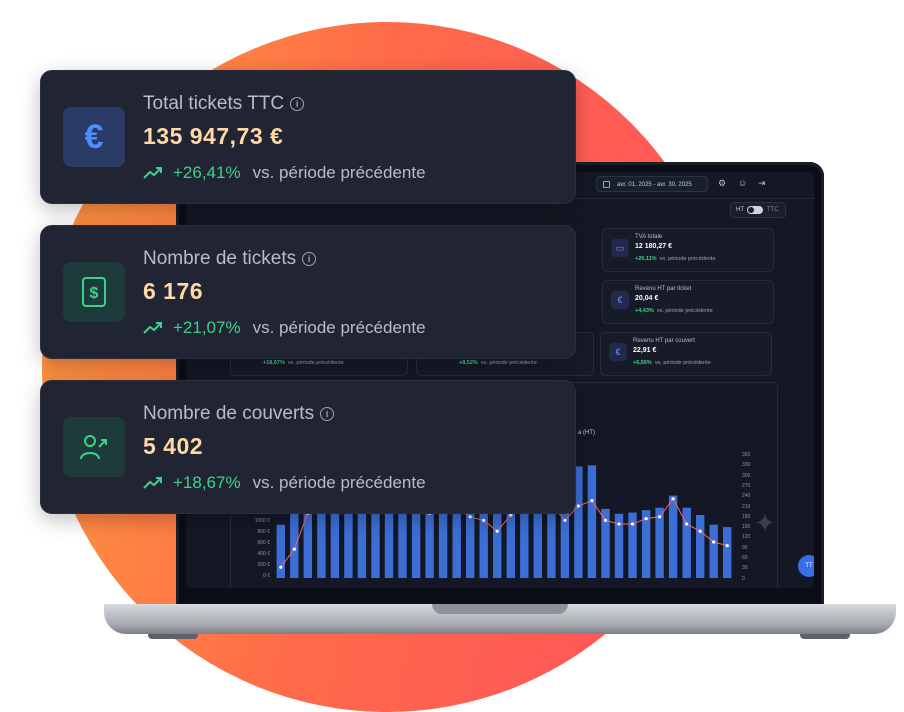 Image resolution: width=904 pixels, height=712 pixels. I want to click on right-axis-tick: 60, so click(745, 558).